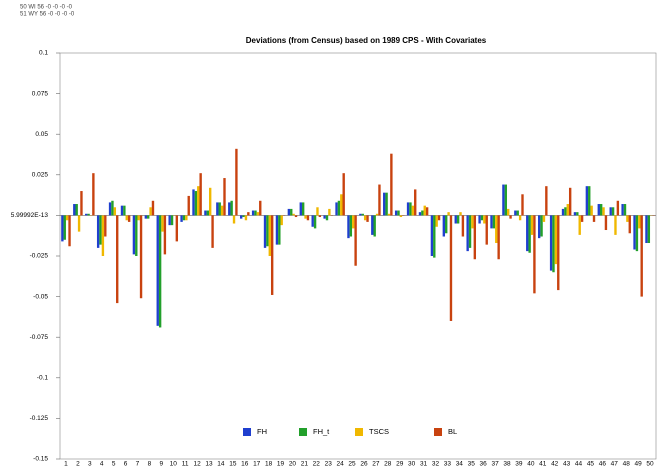  Describe the element at coordinates (102, 464) in the screenshot. I see `x-tick-label: 4` at that location.